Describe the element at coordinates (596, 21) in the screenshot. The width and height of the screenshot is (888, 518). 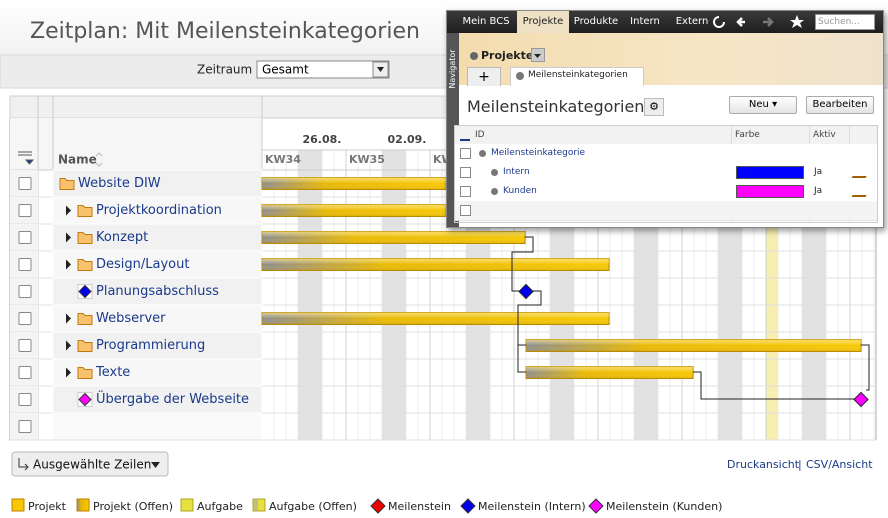
I see `nav-tab: Produkte` at that location.